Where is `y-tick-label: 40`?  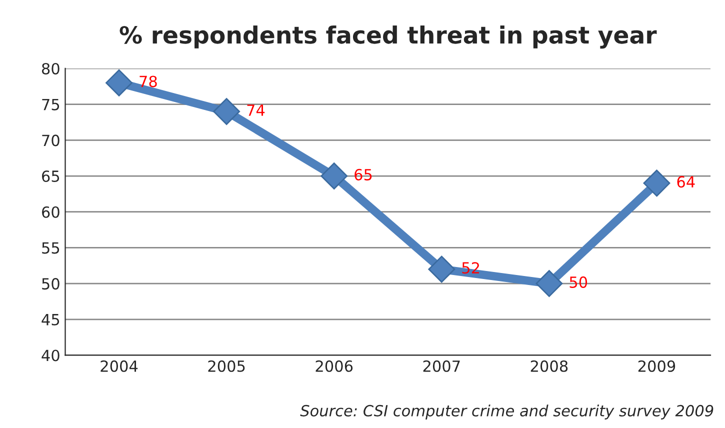
y-tick-label: 40 is located at coordinates (51, 356).